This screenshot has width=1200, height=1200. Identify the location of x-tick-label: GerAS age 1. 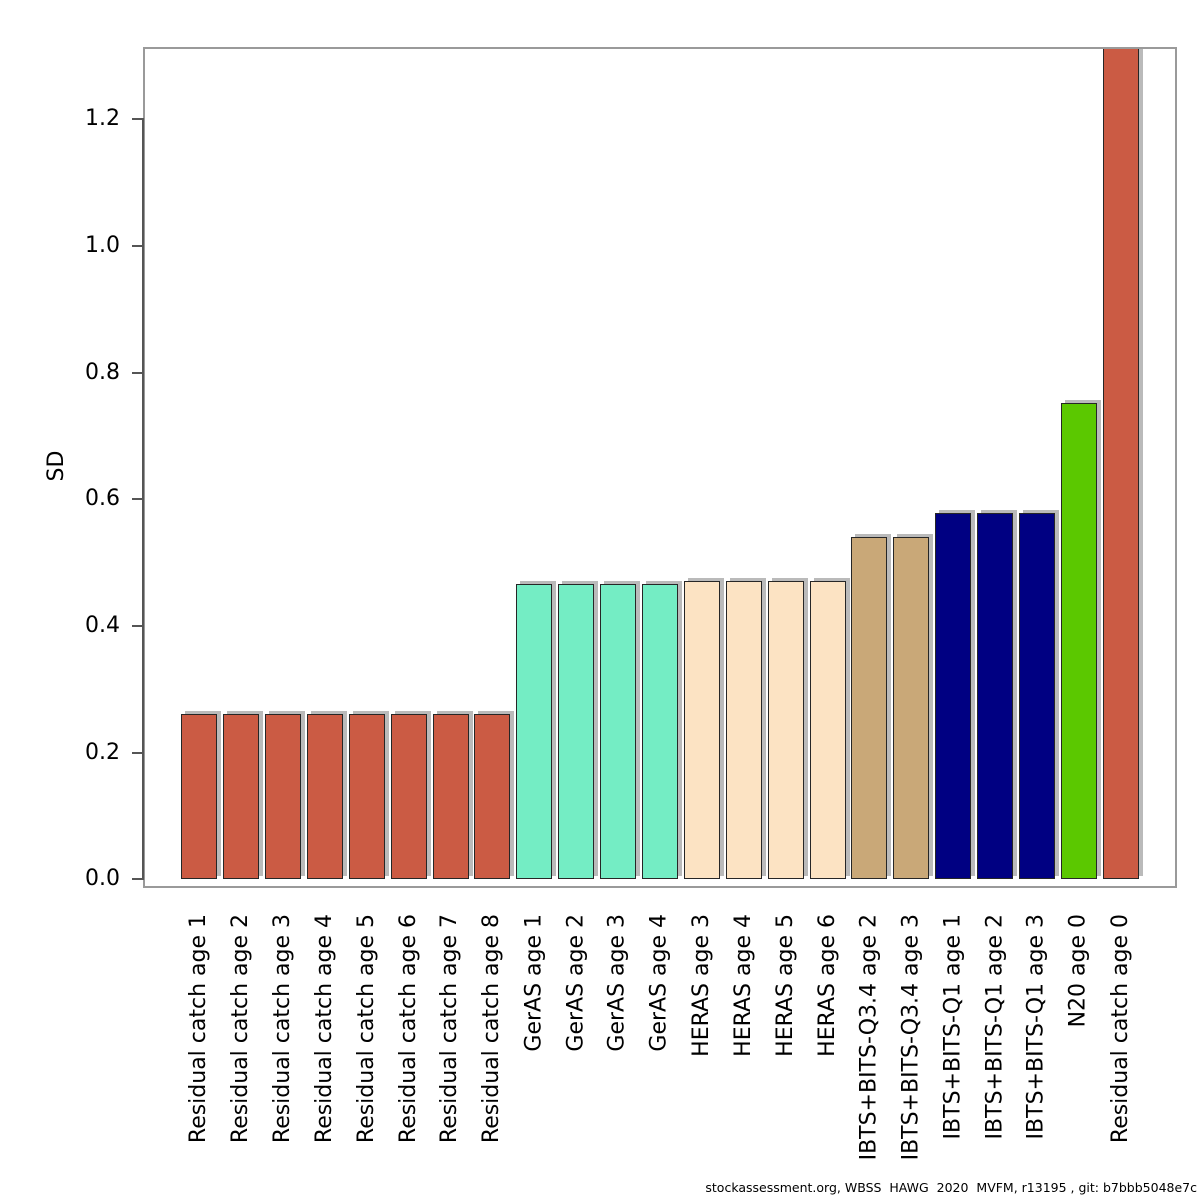
(534, 983).